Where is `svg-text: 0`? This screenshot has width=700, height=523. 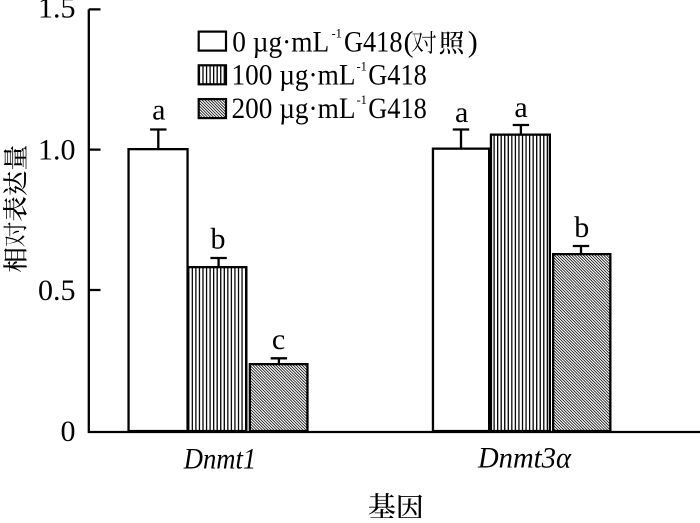 svg-text: 0 is located at coordinates (68, 431).